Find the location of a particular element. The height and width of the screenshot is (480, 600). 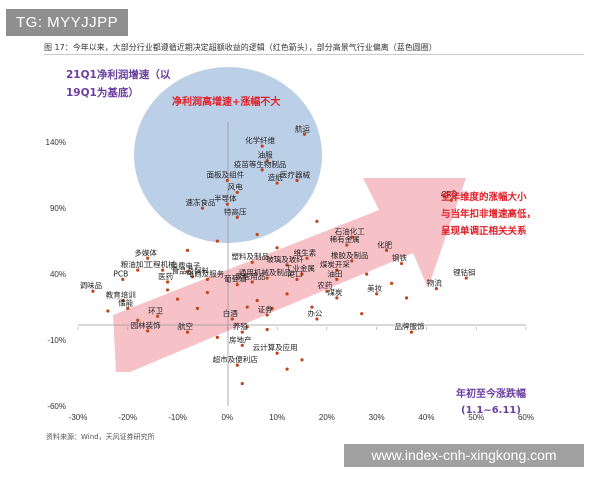

point-label: 航运 is located at coordinates (302, 128).